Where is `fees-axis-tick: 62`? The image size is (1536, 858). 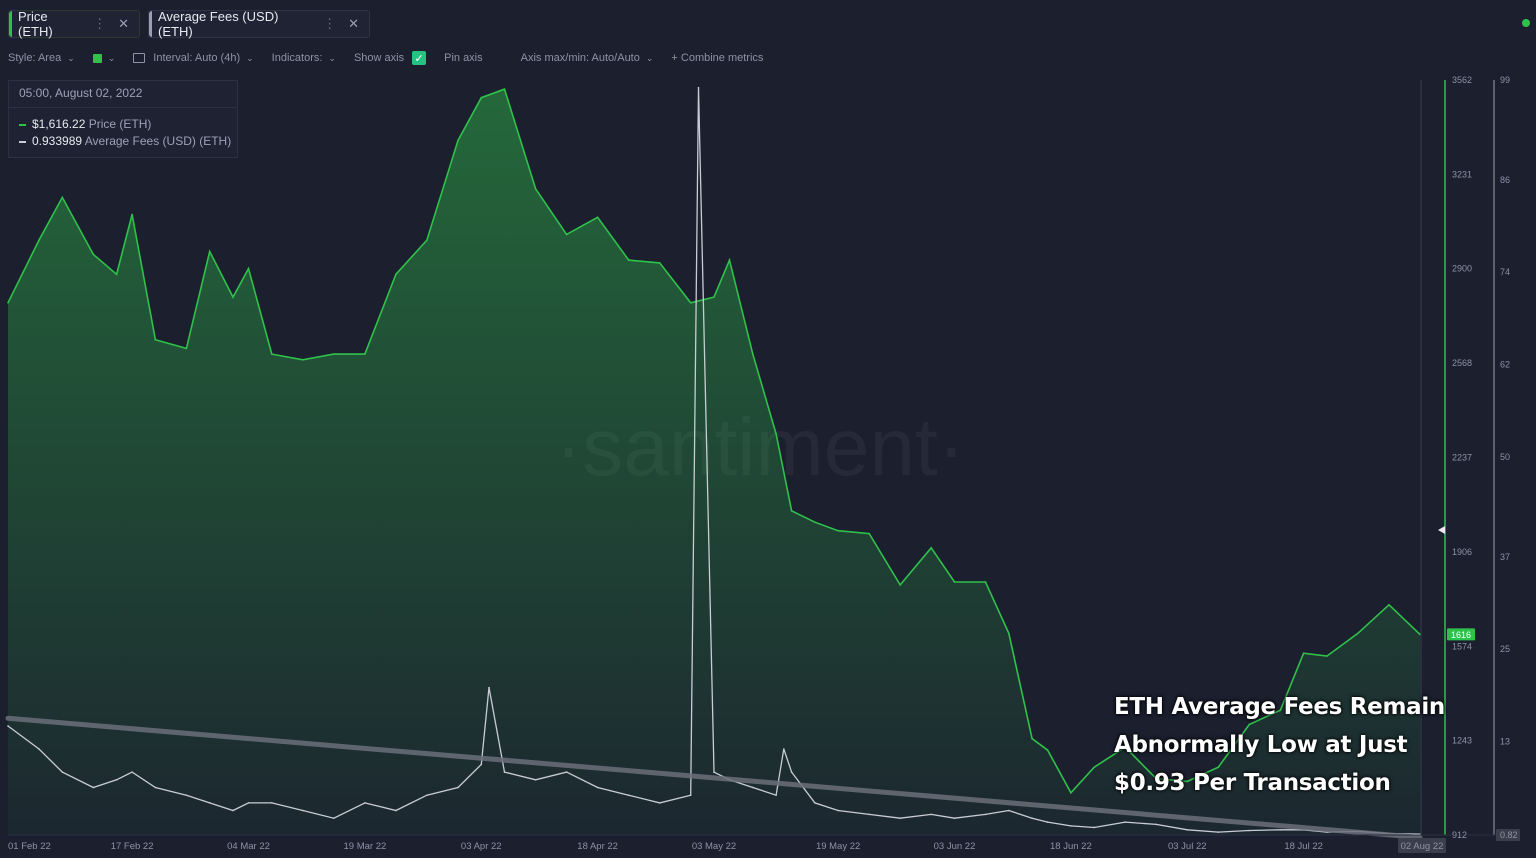 fees-axis-tick: 62 is located at coordinates (1505, 365).